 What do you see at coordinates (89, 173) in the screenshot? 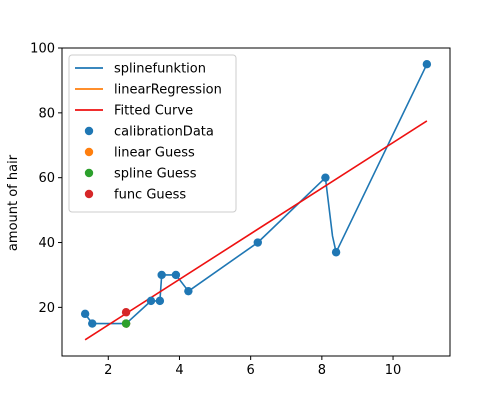
I see `legend-swatch-spline-guess` at bounding box center [89, 173].